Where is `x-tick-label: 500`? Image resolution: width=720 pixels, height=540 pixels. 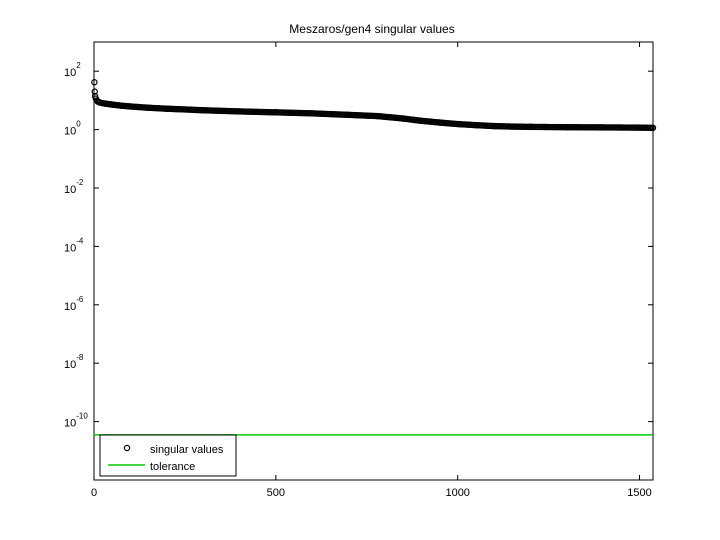
x-tick-label: 500 is located at coordinates (276, 493).